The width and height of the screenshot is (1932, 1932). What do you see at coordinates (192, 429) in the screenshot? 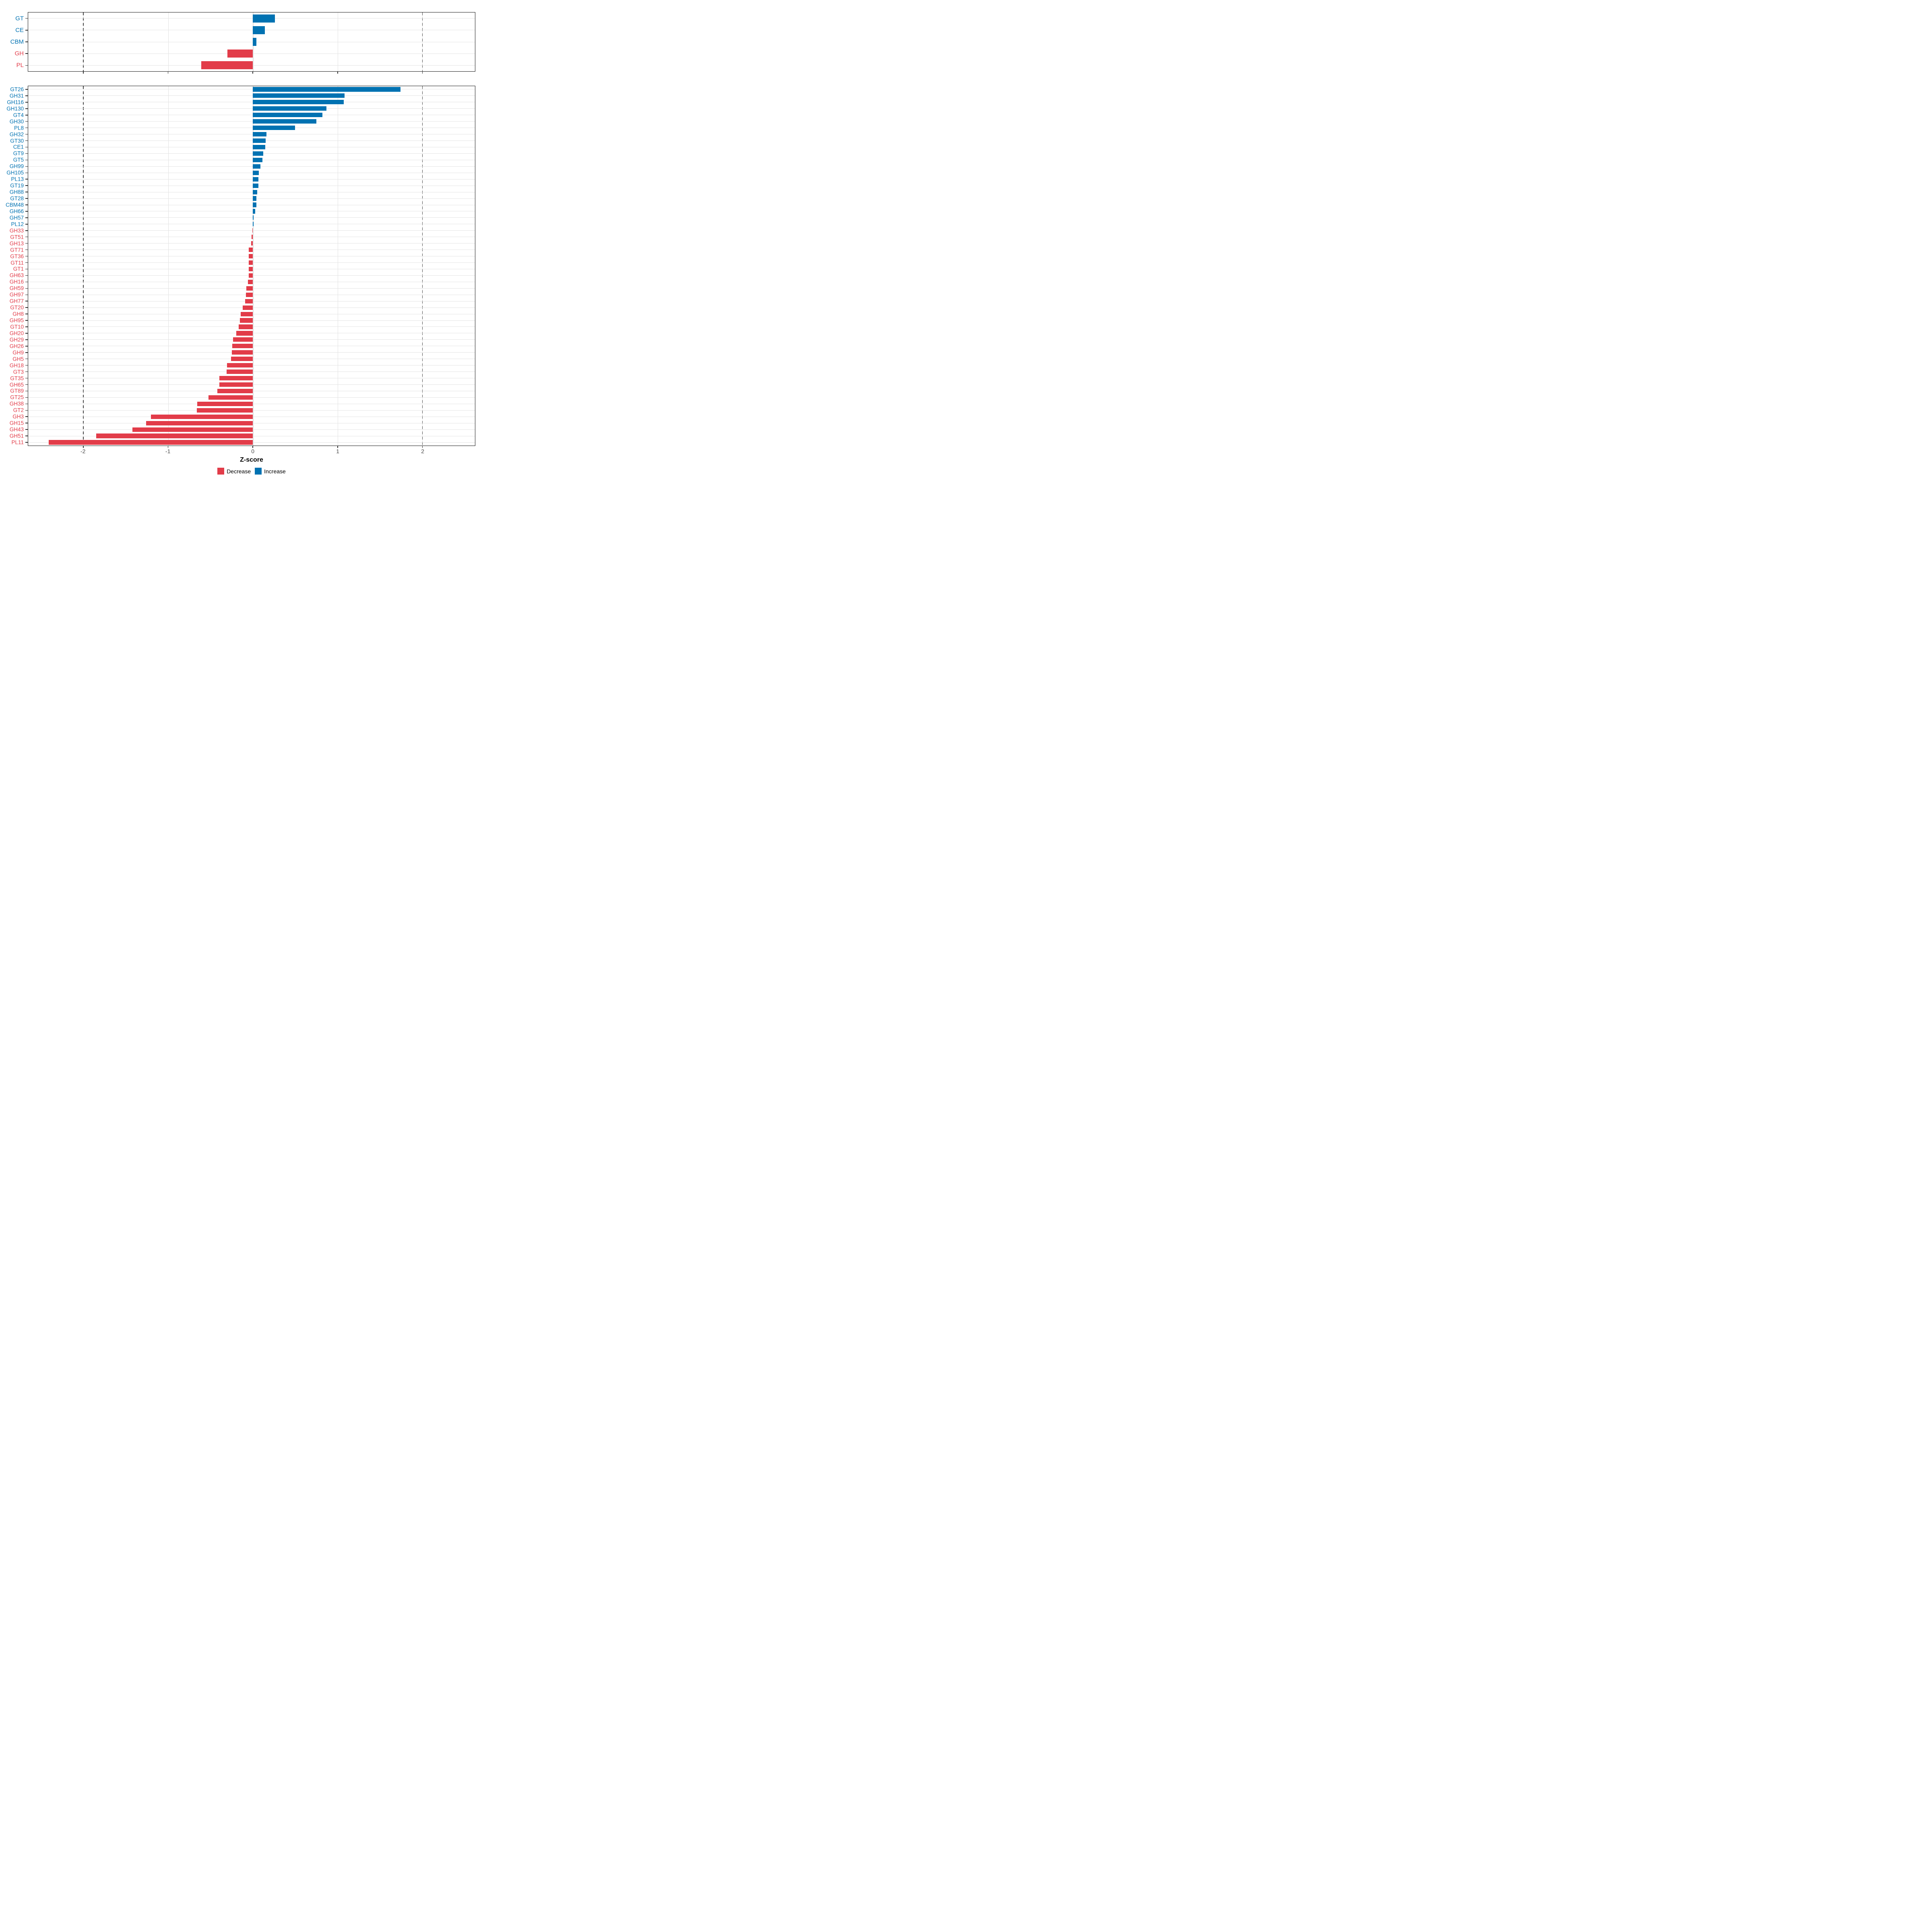
I see `bar-GH43` at bounding box center [192, 429].